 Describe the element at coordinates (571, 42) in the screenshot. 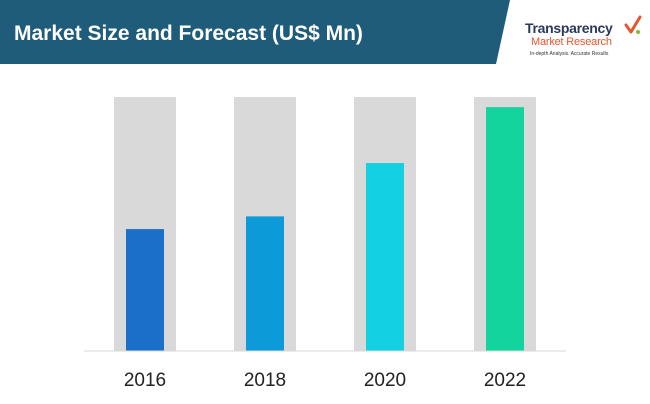

I see `logo-line-secondary: Market Research` at that location.